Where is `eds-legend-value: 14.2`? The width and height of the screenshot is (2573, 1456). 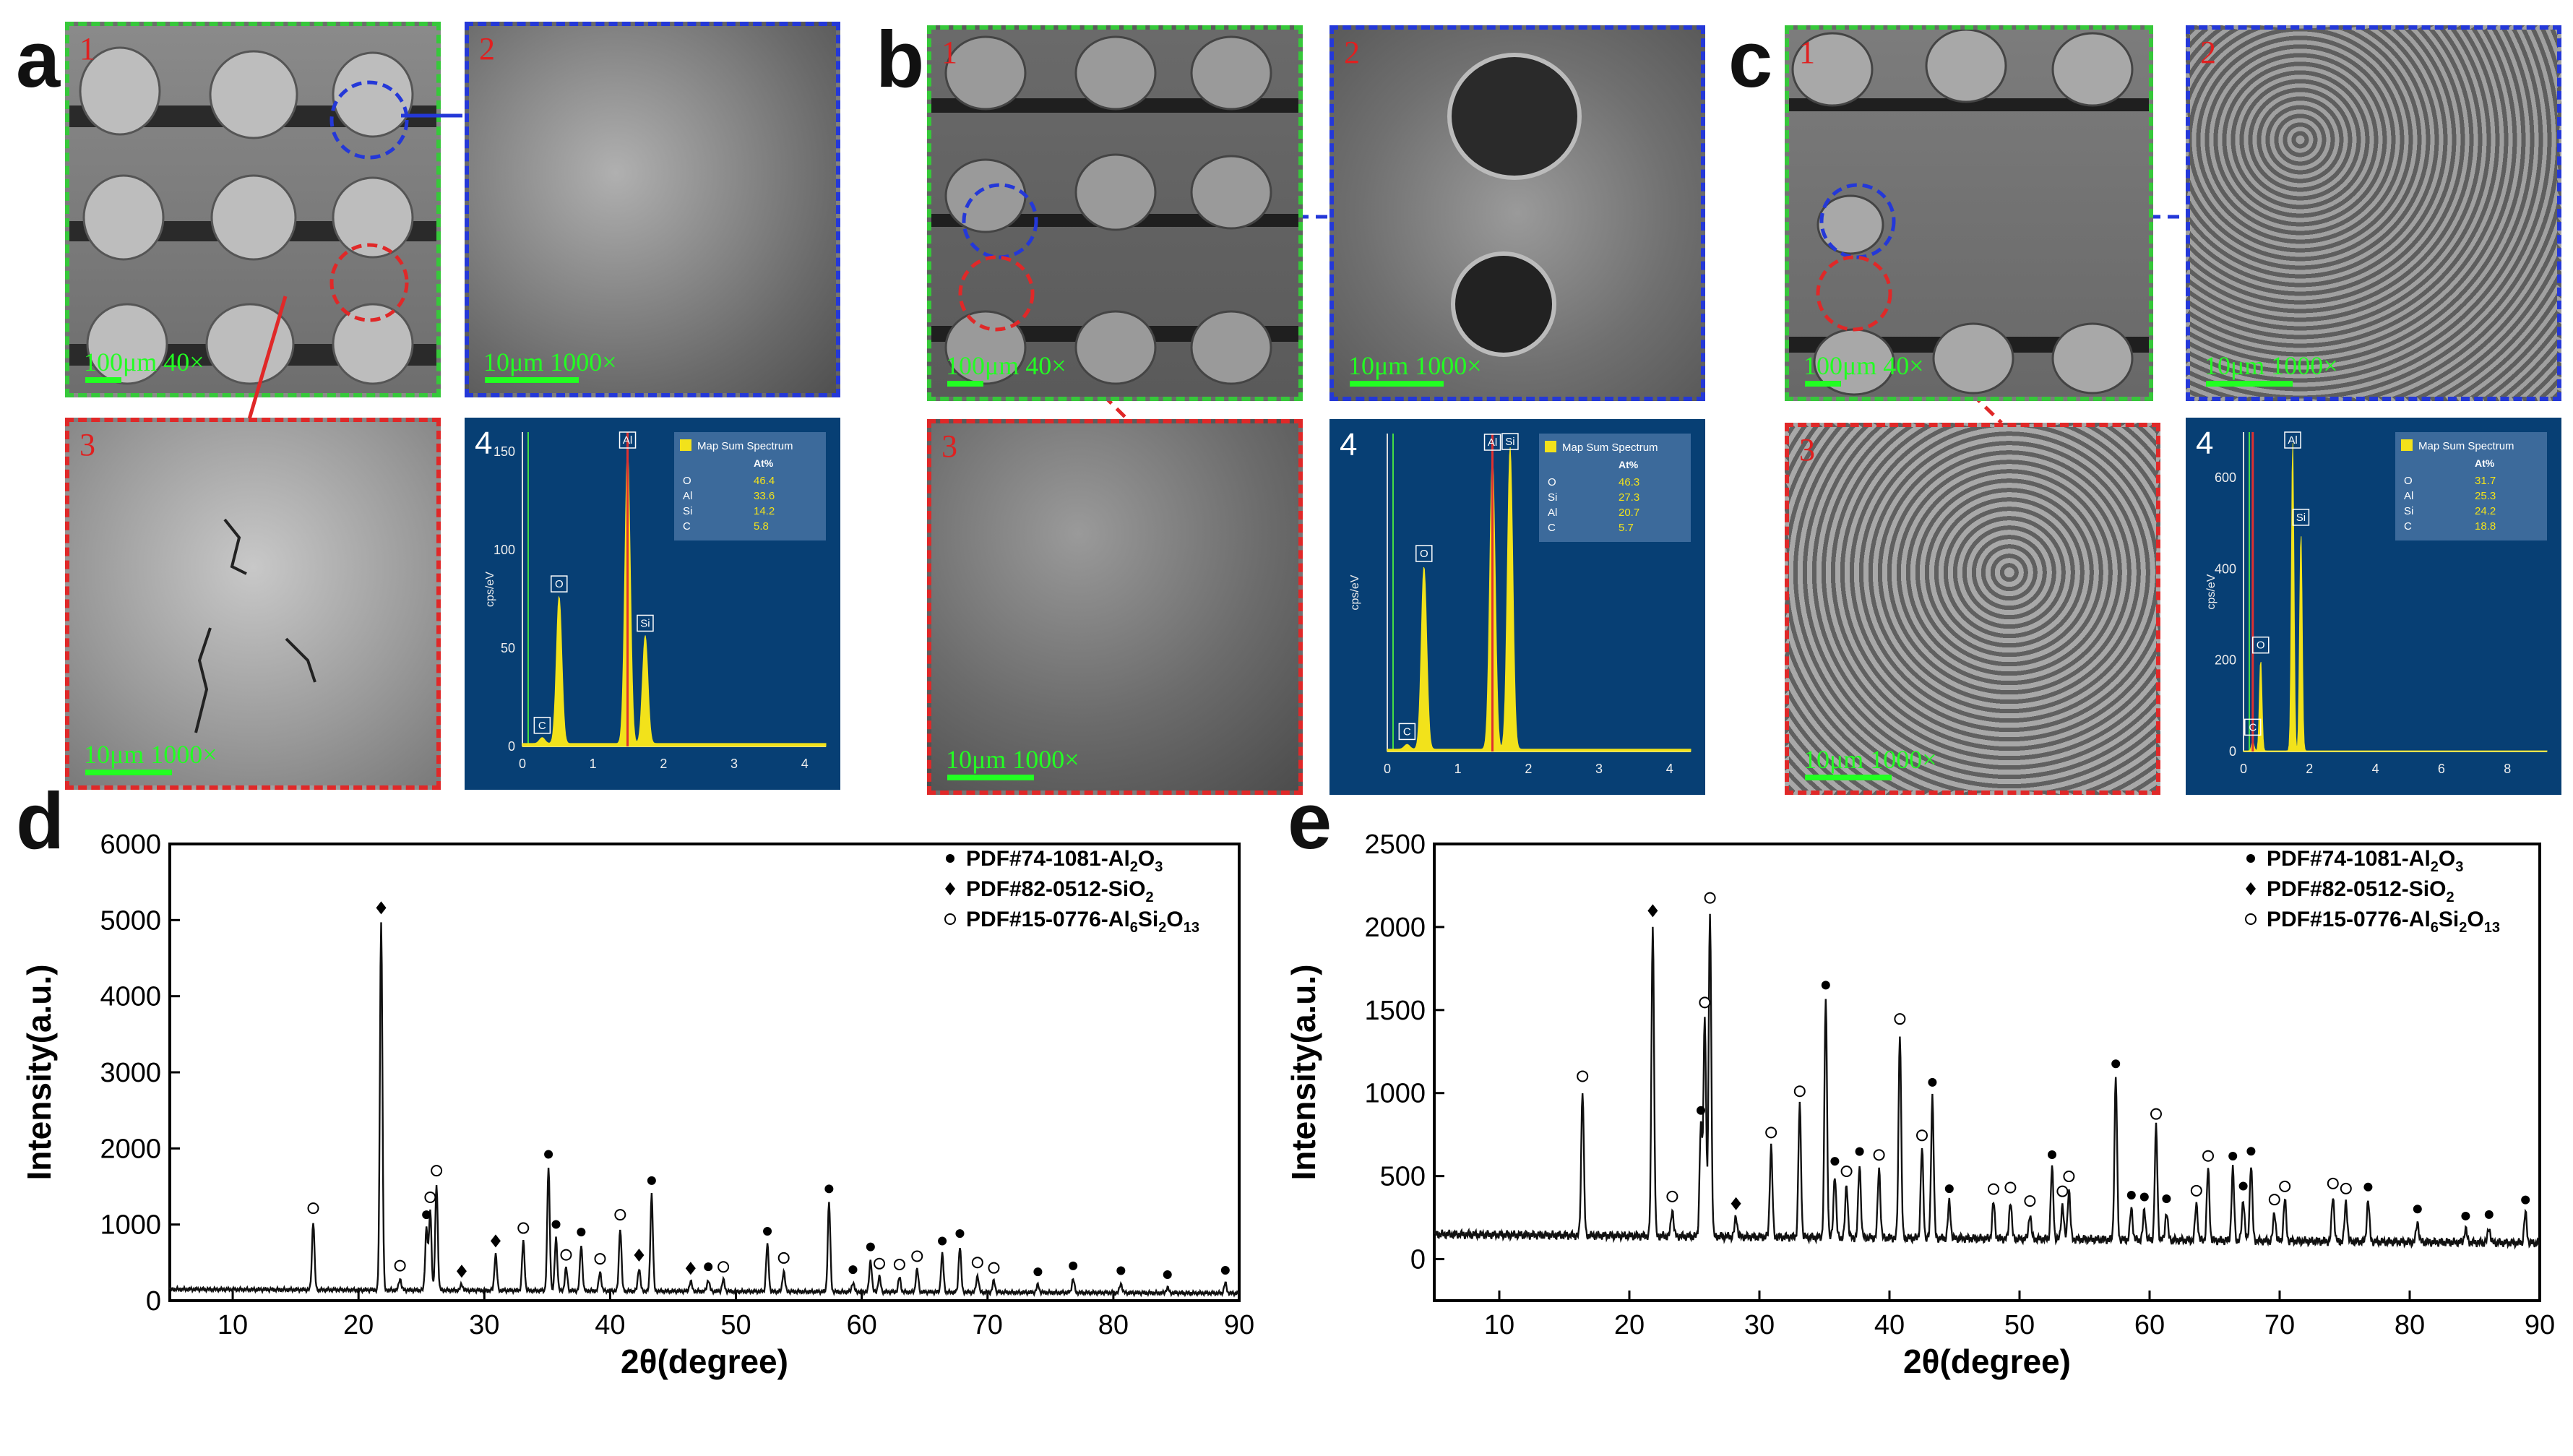
eds-legend-value: 14.2 is located at coordinates (764, 511).